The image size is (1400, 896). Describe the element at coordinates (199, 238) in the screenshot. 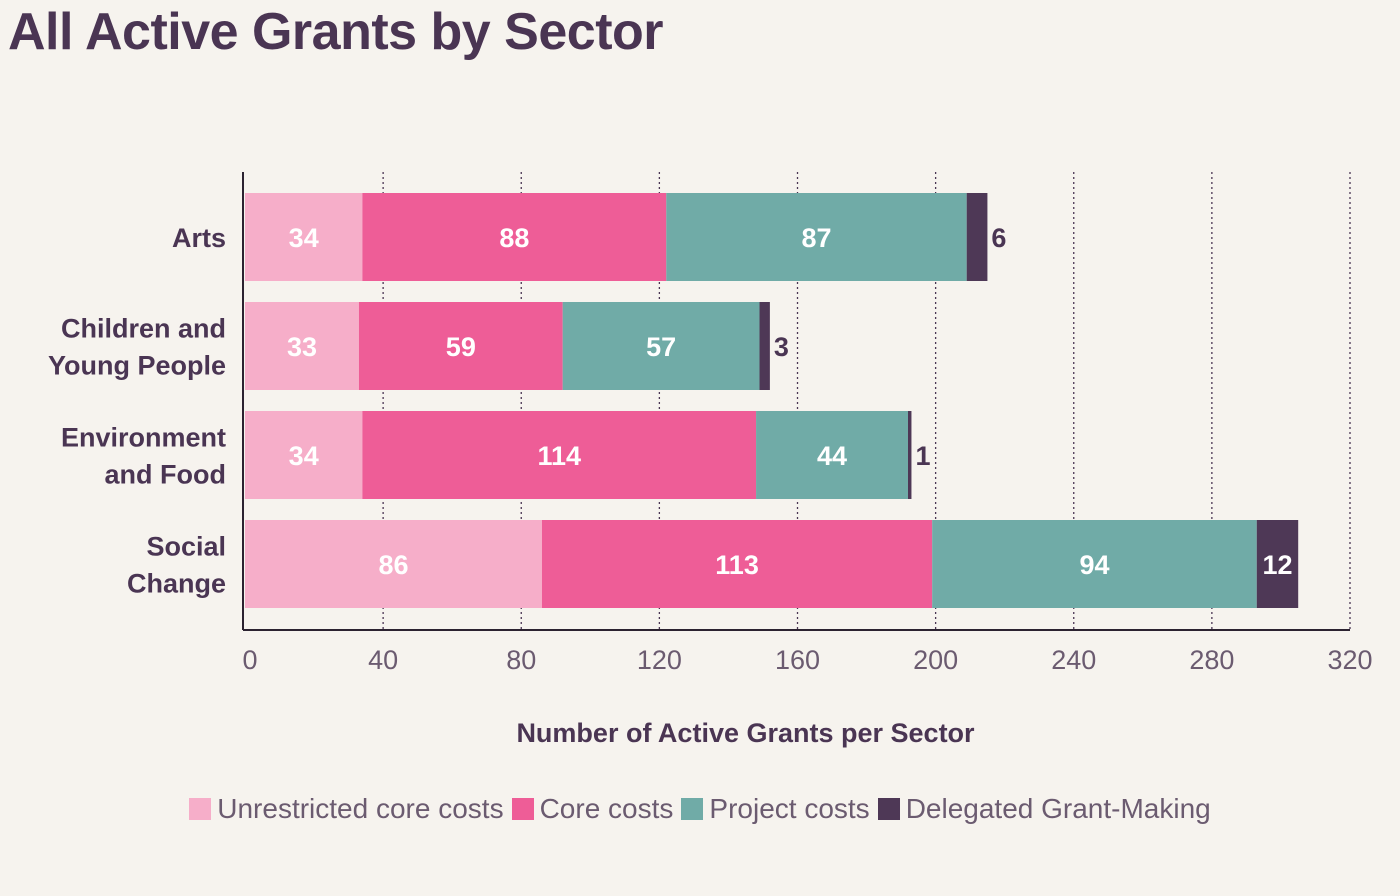

I see `category-label: Arts` at that location.